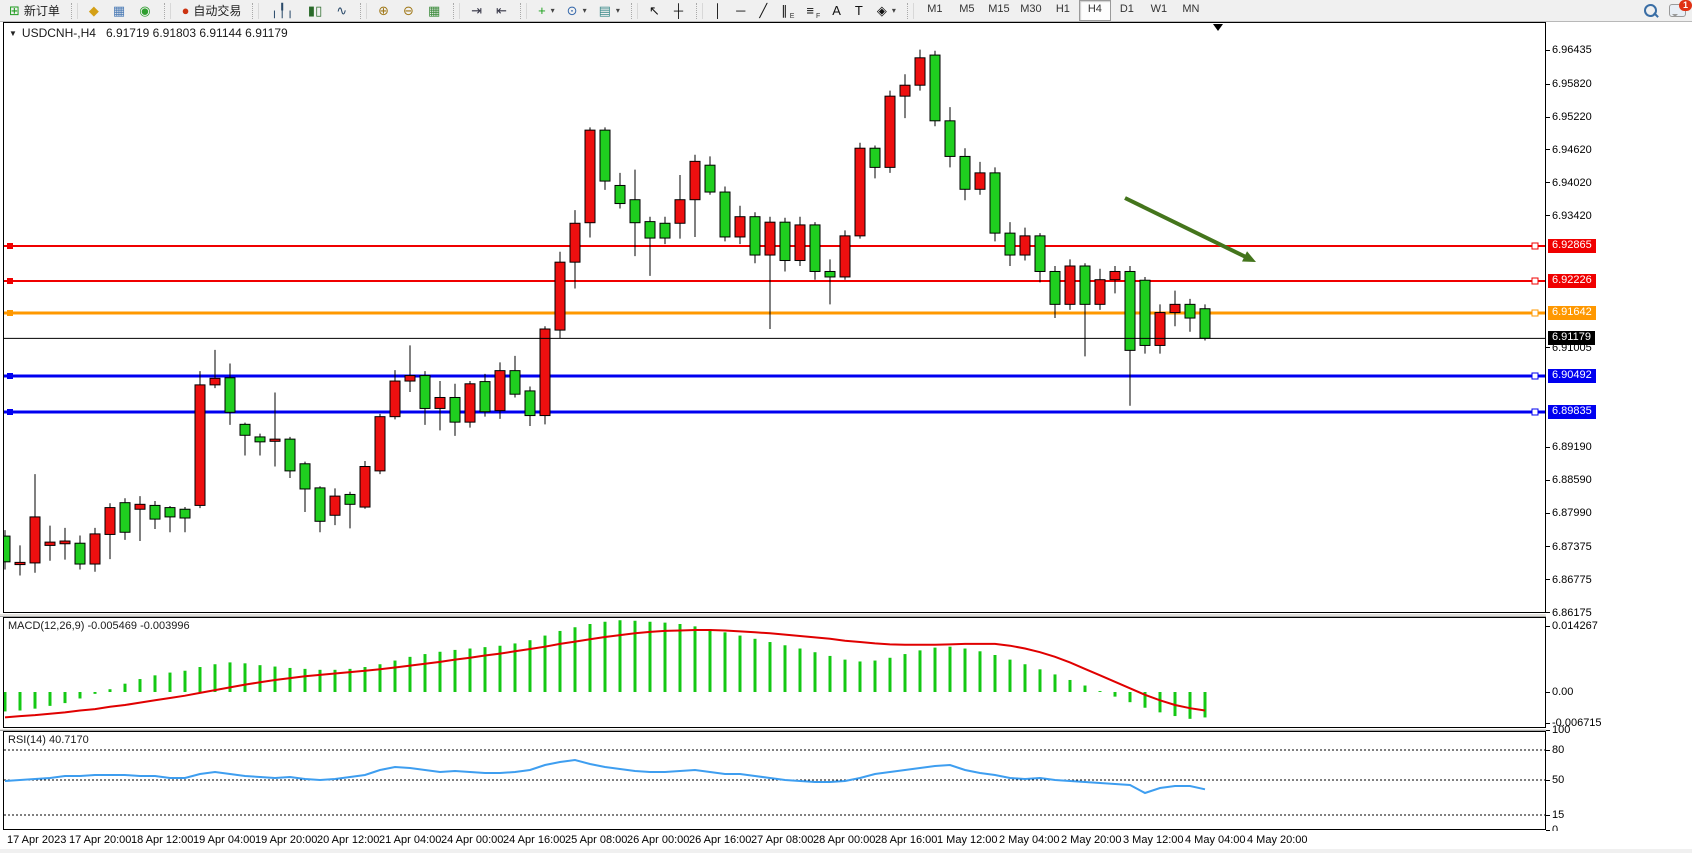 The width and height of the screenshot is (1692, 853). What do you see at coordinates (935, 9) in the screenshot?
I see `timeframe-m1-button: M1` at bounding box center [935, 9].